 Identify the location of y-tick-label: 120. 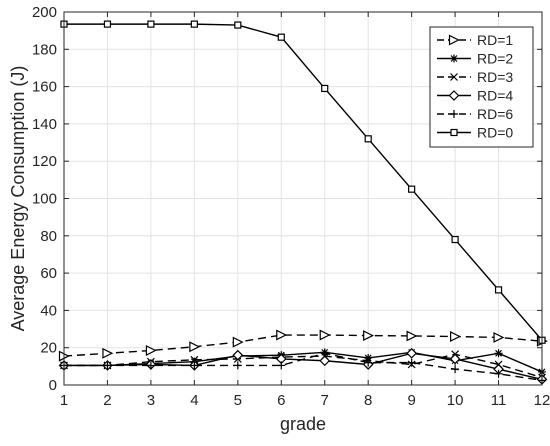
(44, 161).